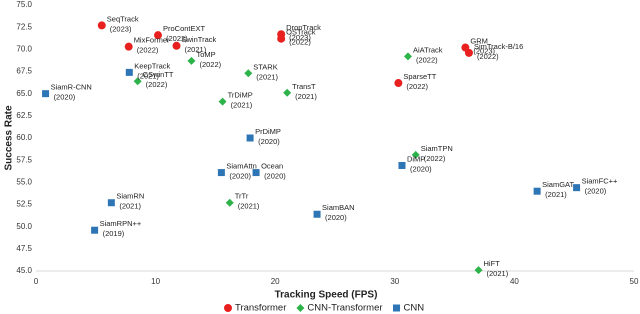 This screenshot has width=640, height=314. I want to click on y-tick-label: 50.0, so click(24, 226).